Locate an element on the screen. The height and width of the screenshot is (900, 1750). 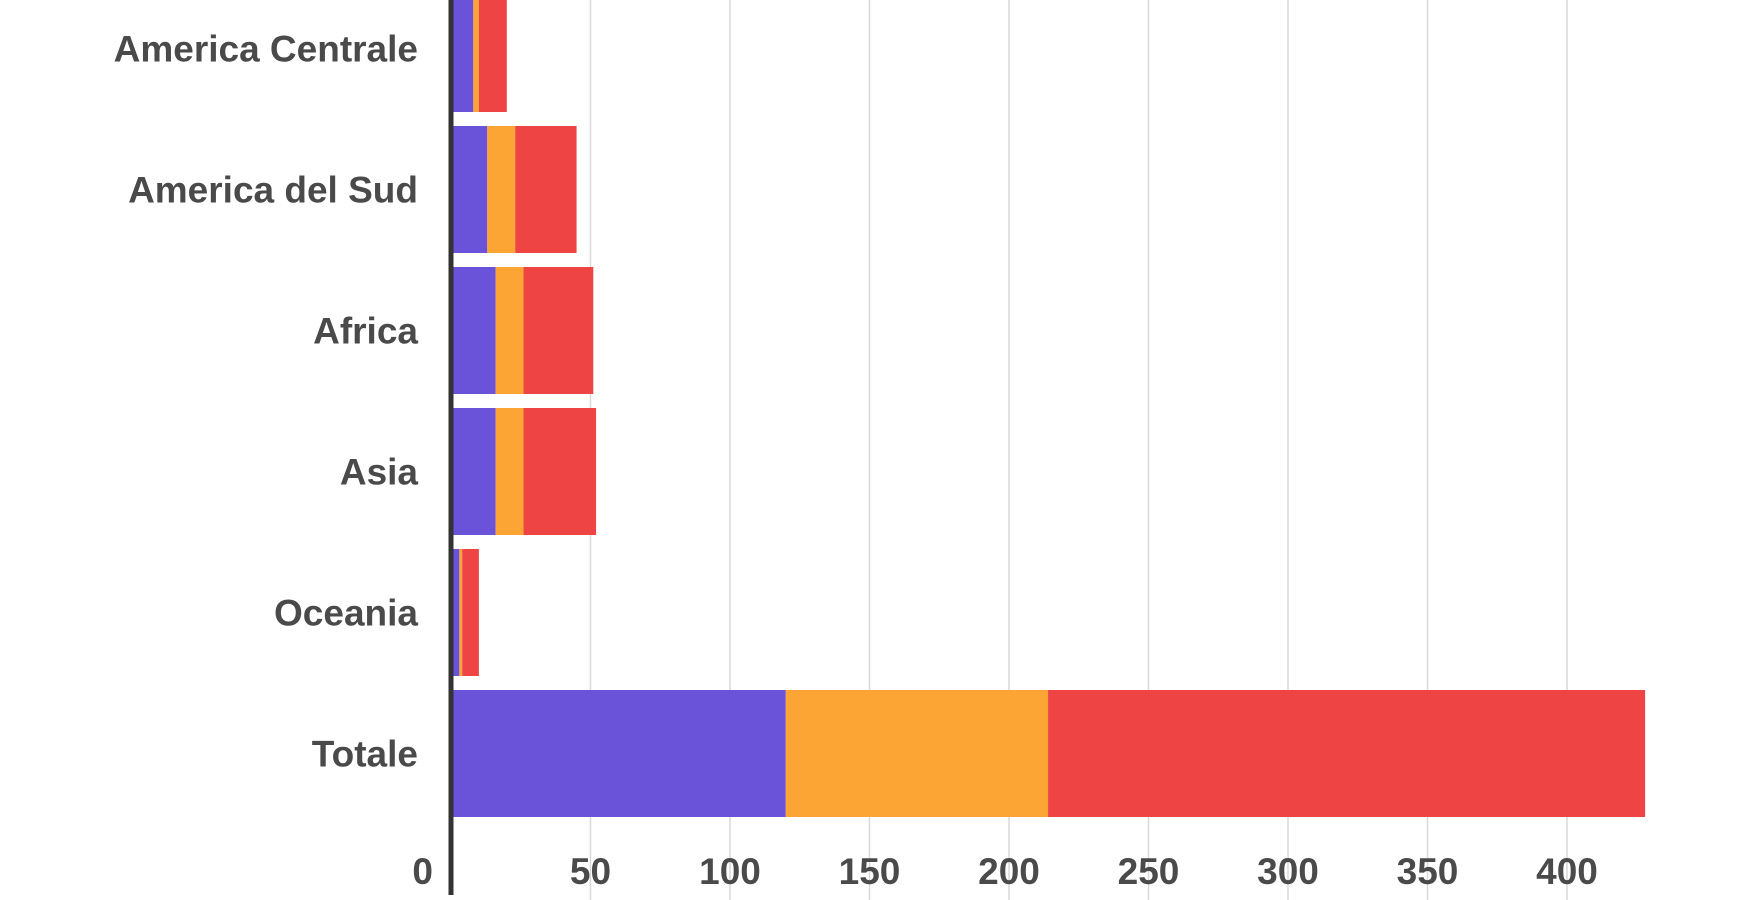
x-tick-label-100: 100 is located at coordinates (730, 871).